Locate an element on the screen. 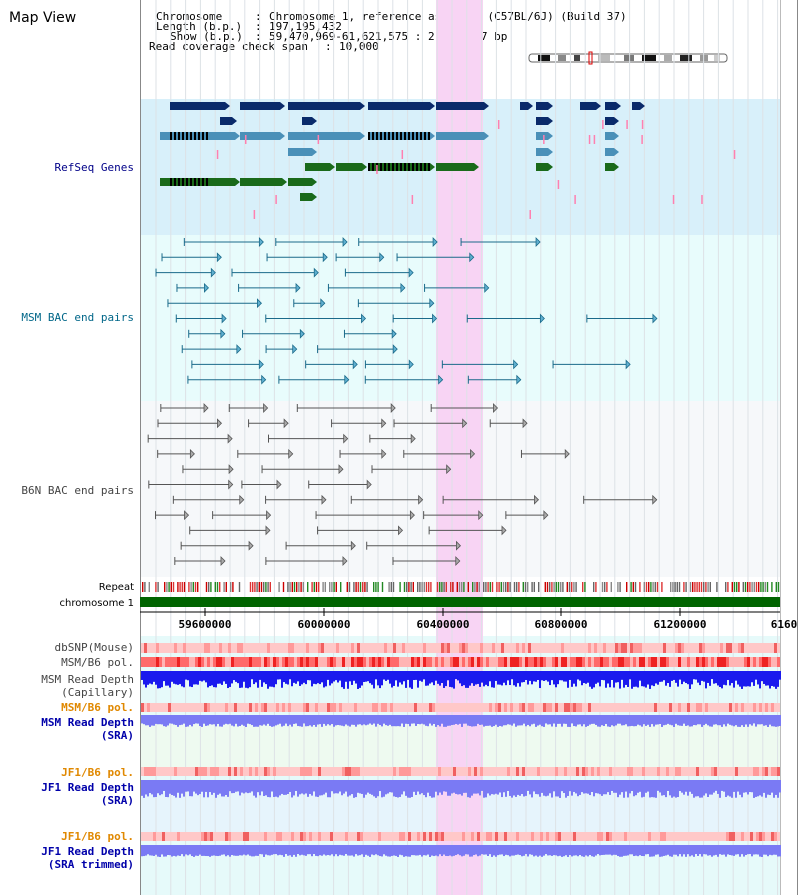  jf1-b6-pol-label: JF1/B6 pol. is located at coordinates (97, 772).